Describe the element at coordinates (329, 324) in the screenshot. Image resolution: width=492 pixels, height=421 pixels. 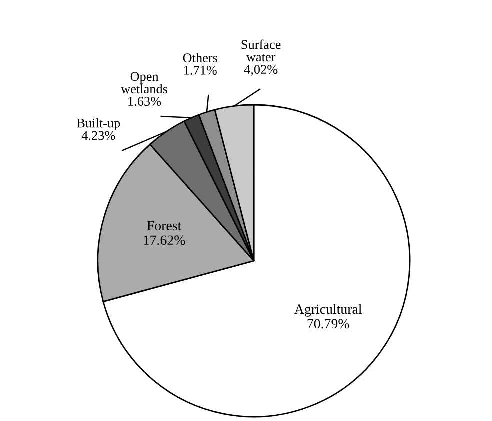
I see `data-label: 70.79%` at that location.